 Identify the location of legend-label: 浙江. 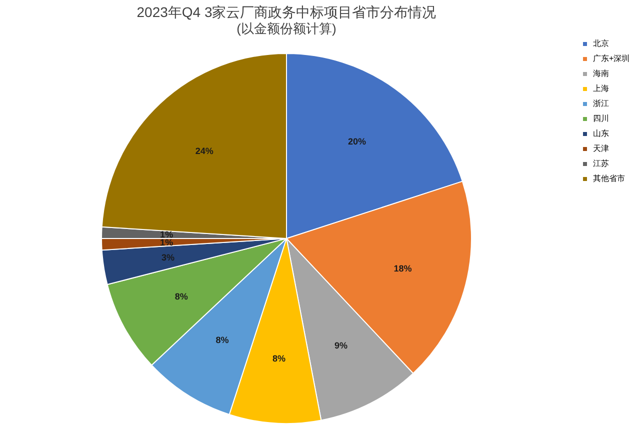
(601, 103).